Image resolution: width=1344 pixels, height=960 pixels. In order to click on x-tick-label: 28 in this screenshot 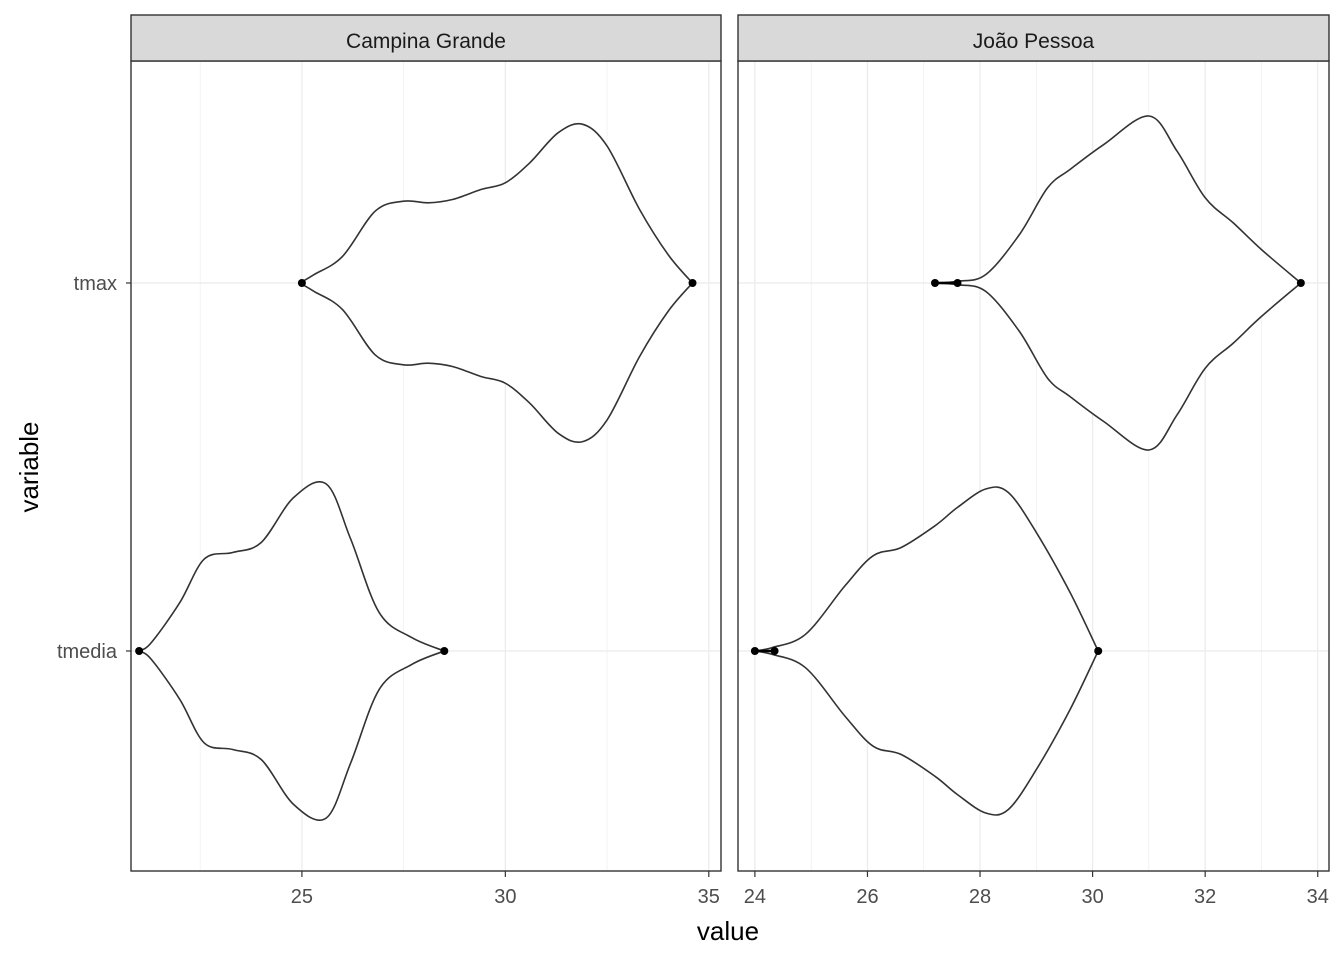, I will do `click(980, 897)`.